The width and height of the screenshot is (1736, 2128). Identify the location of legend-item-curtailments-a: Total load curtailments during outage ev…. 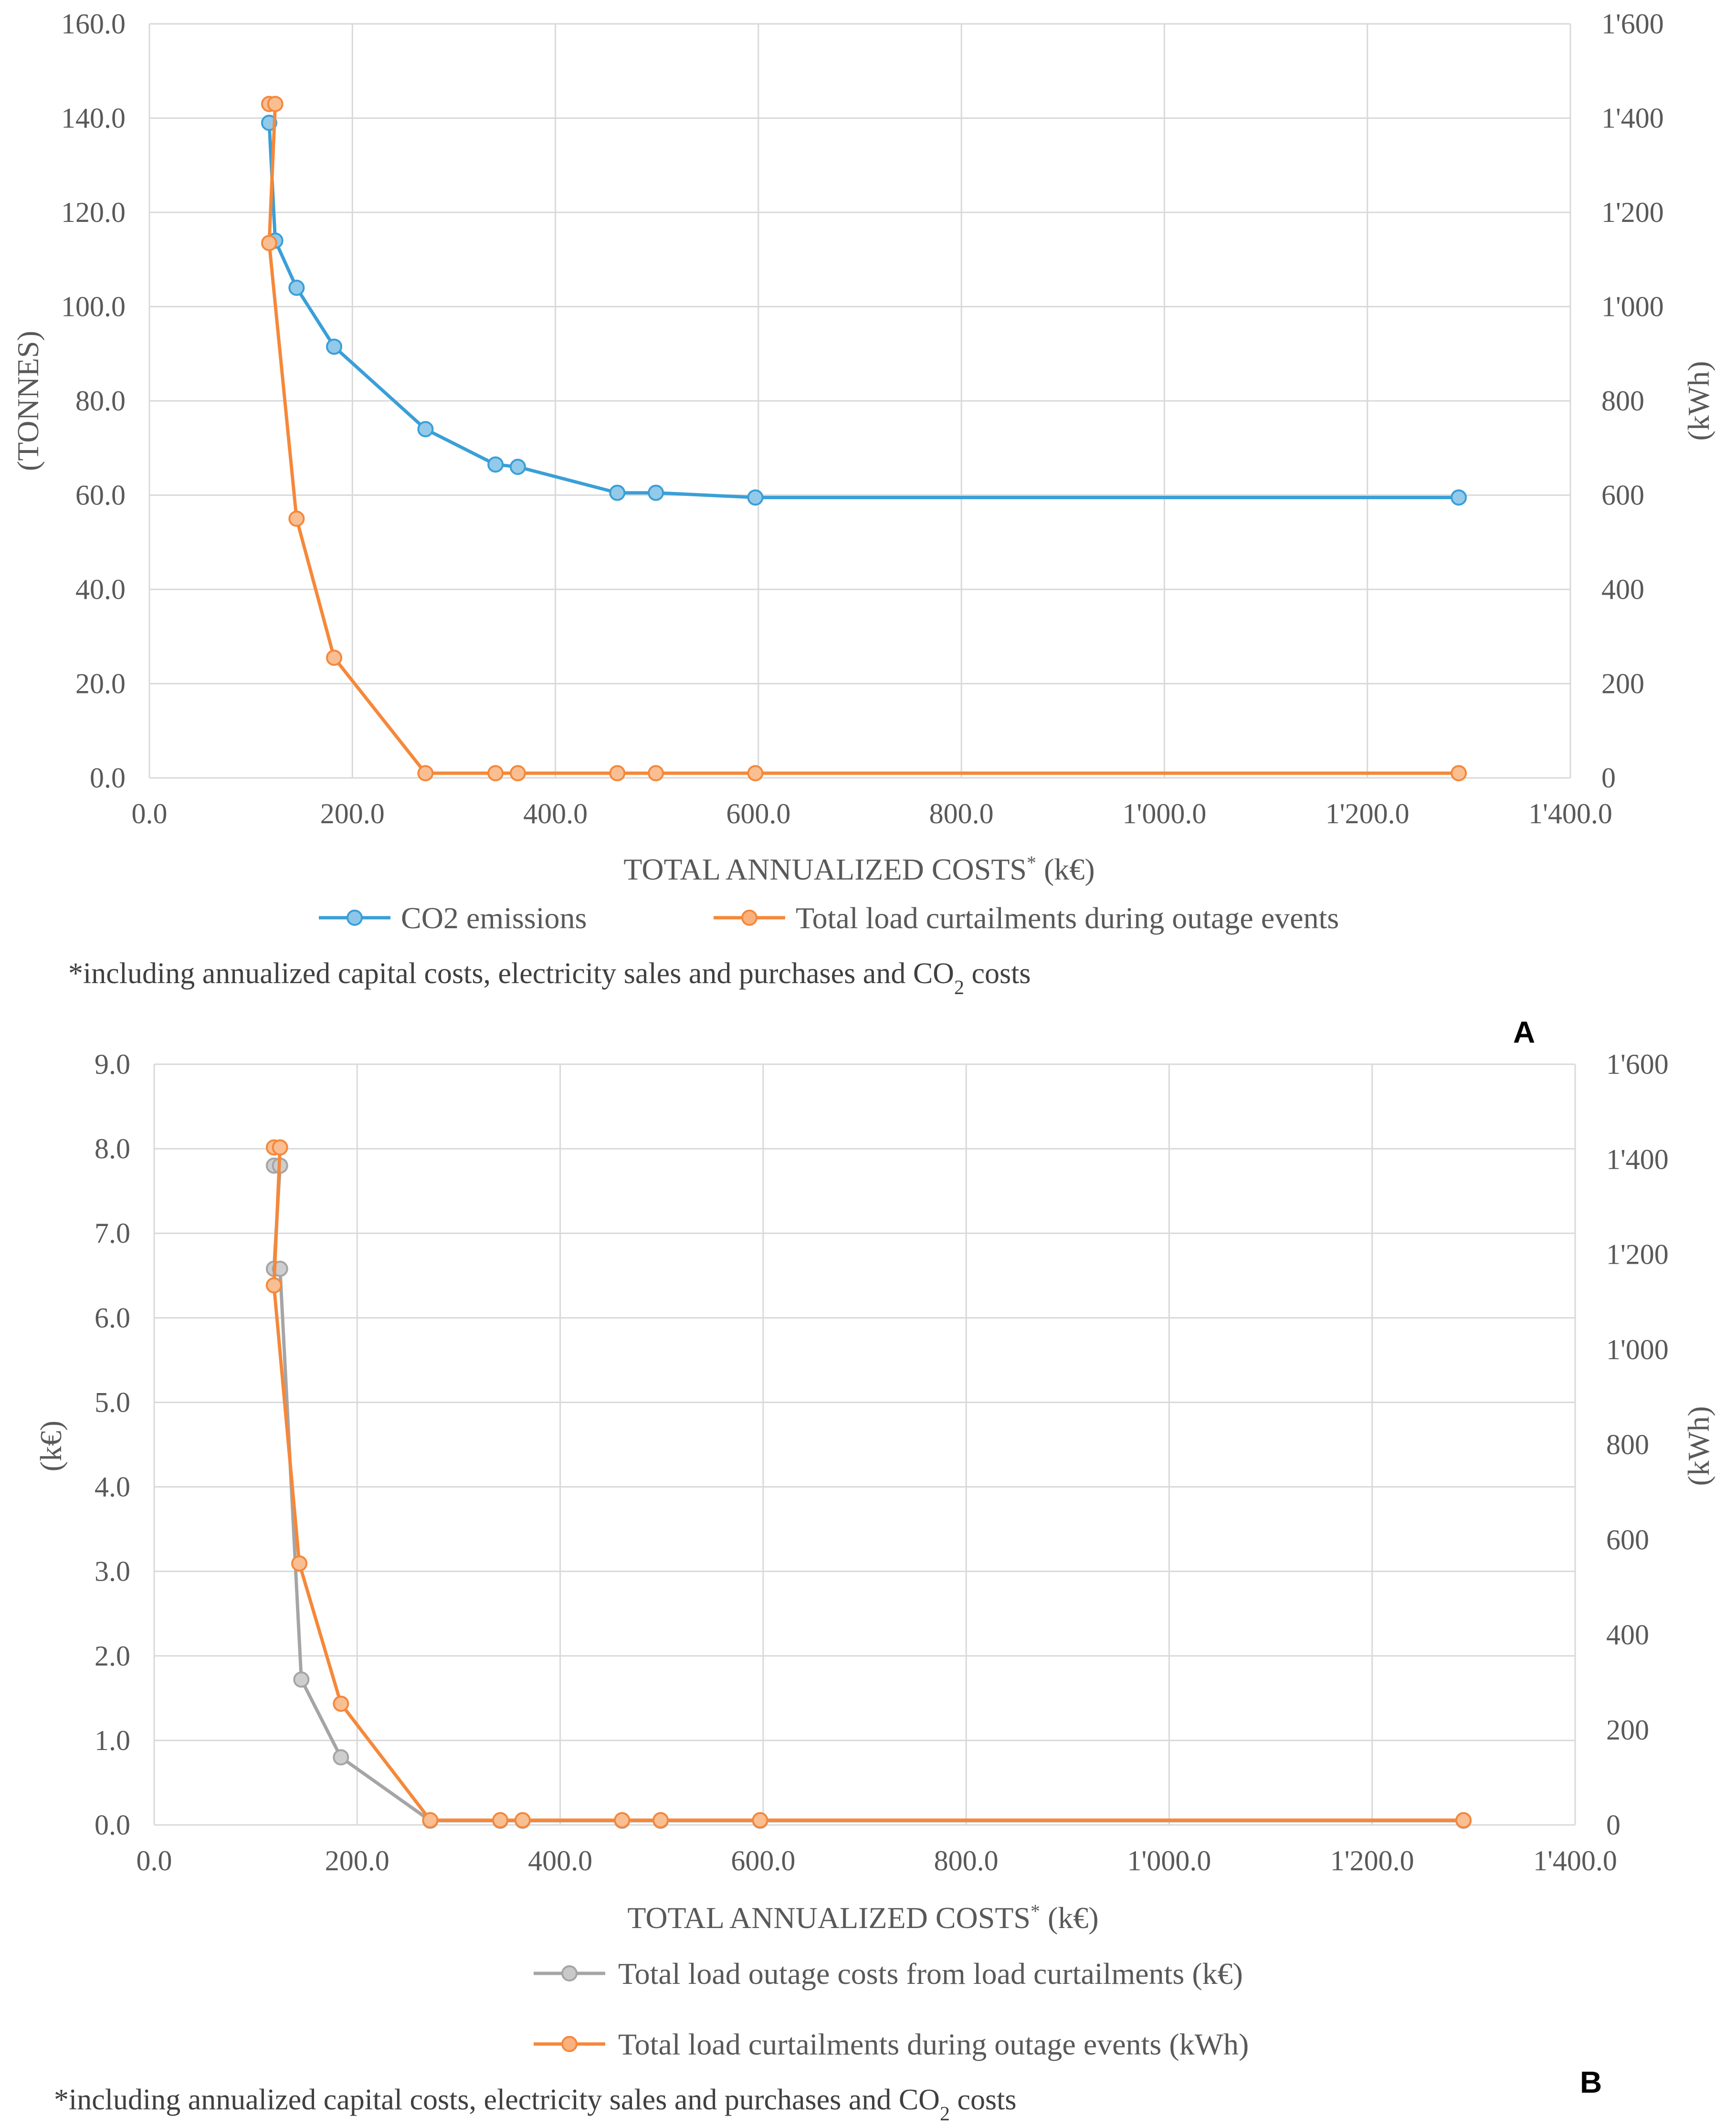
(1026, 918).